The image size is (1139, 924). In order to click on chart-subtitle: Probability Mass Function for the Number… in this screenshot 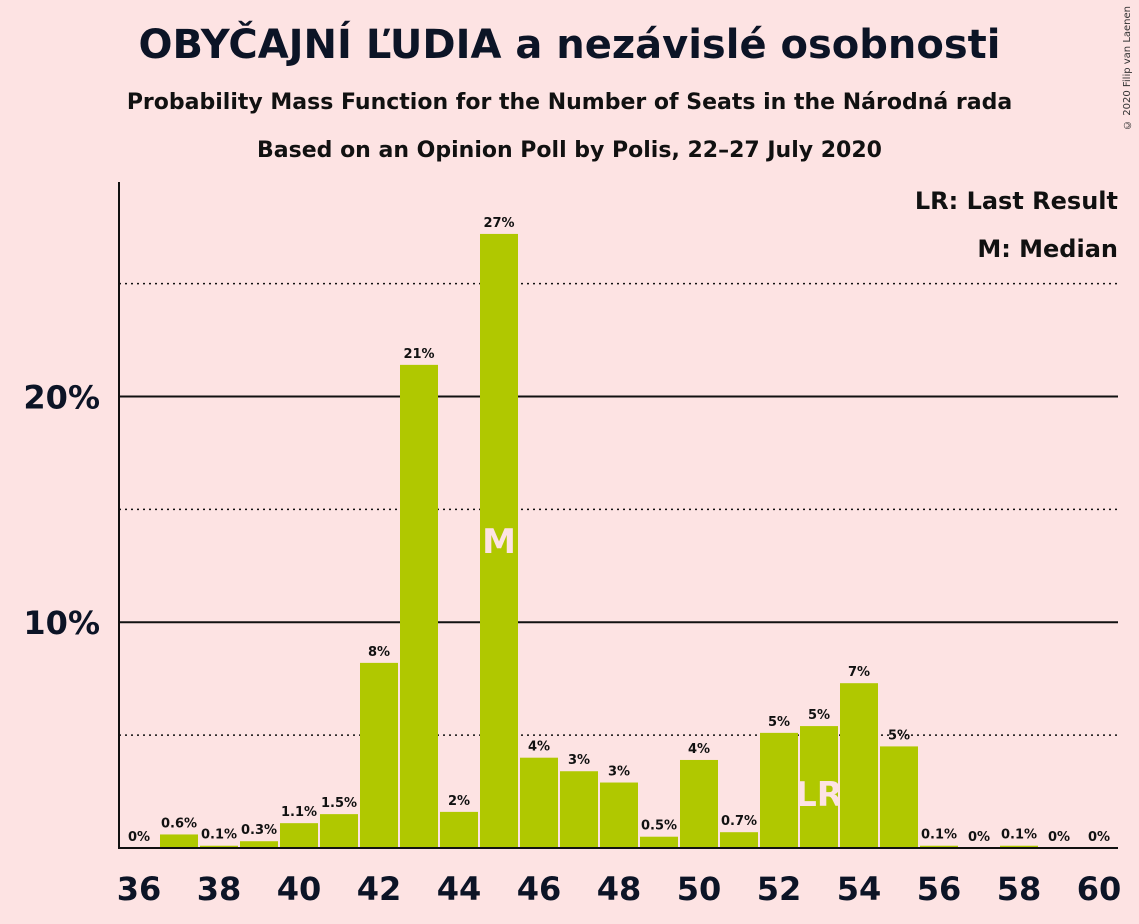, I will do `click(569, 102)`.